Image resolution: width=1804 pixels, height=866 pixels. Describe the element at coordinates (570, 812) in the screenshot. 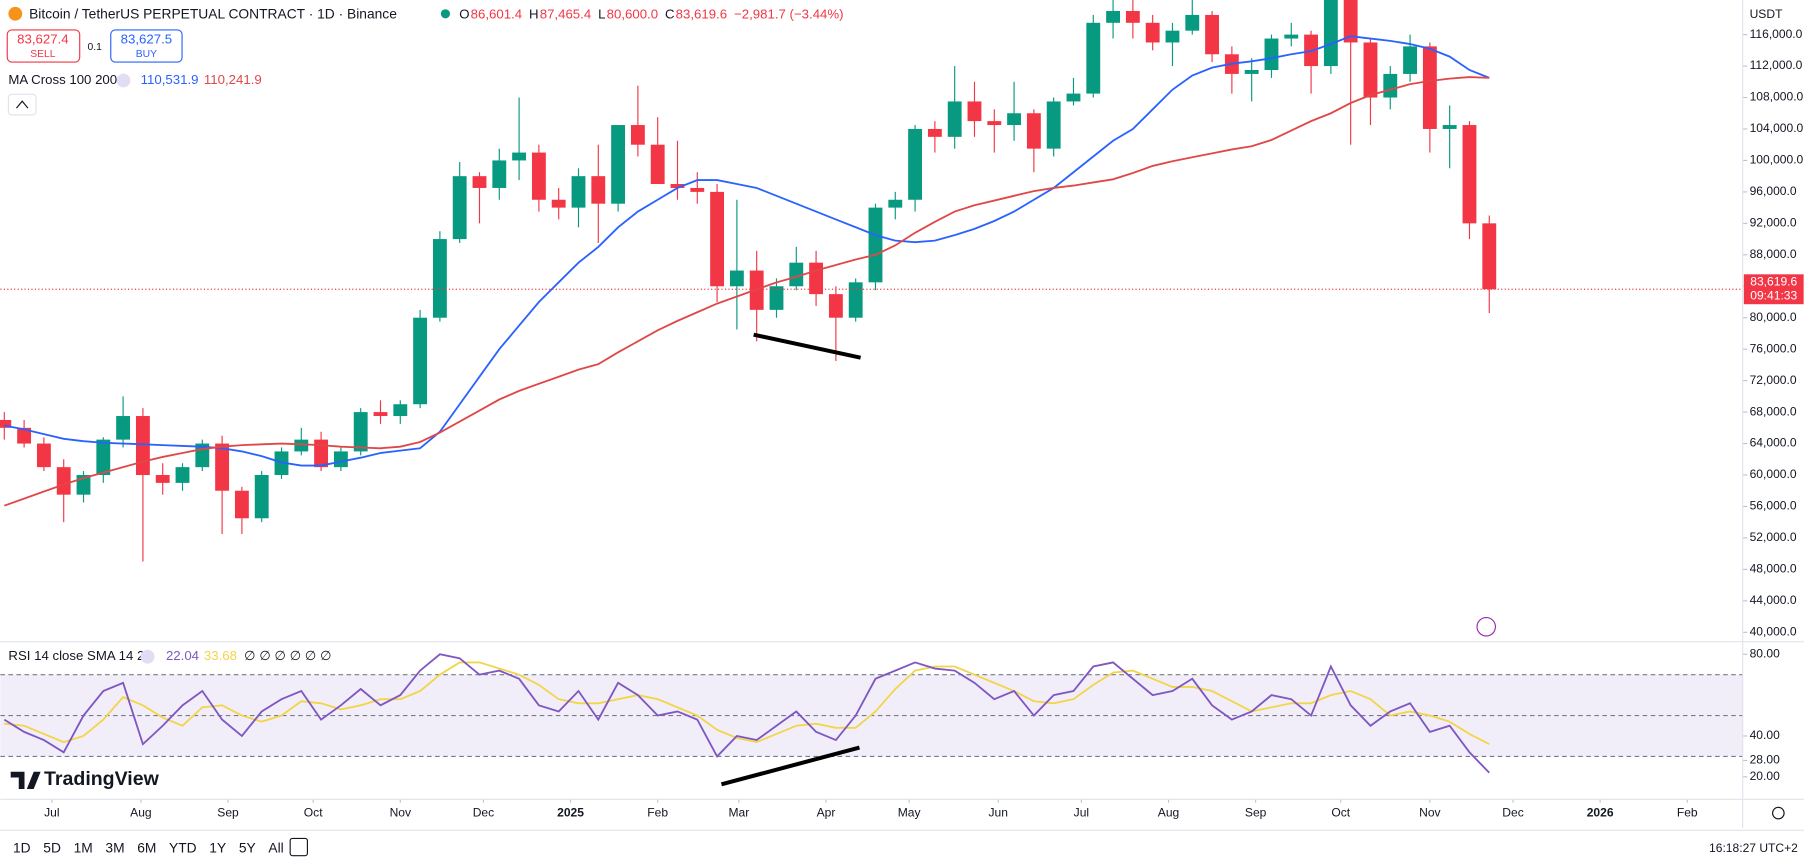

I see `x-tick-label: 2025` at that location.